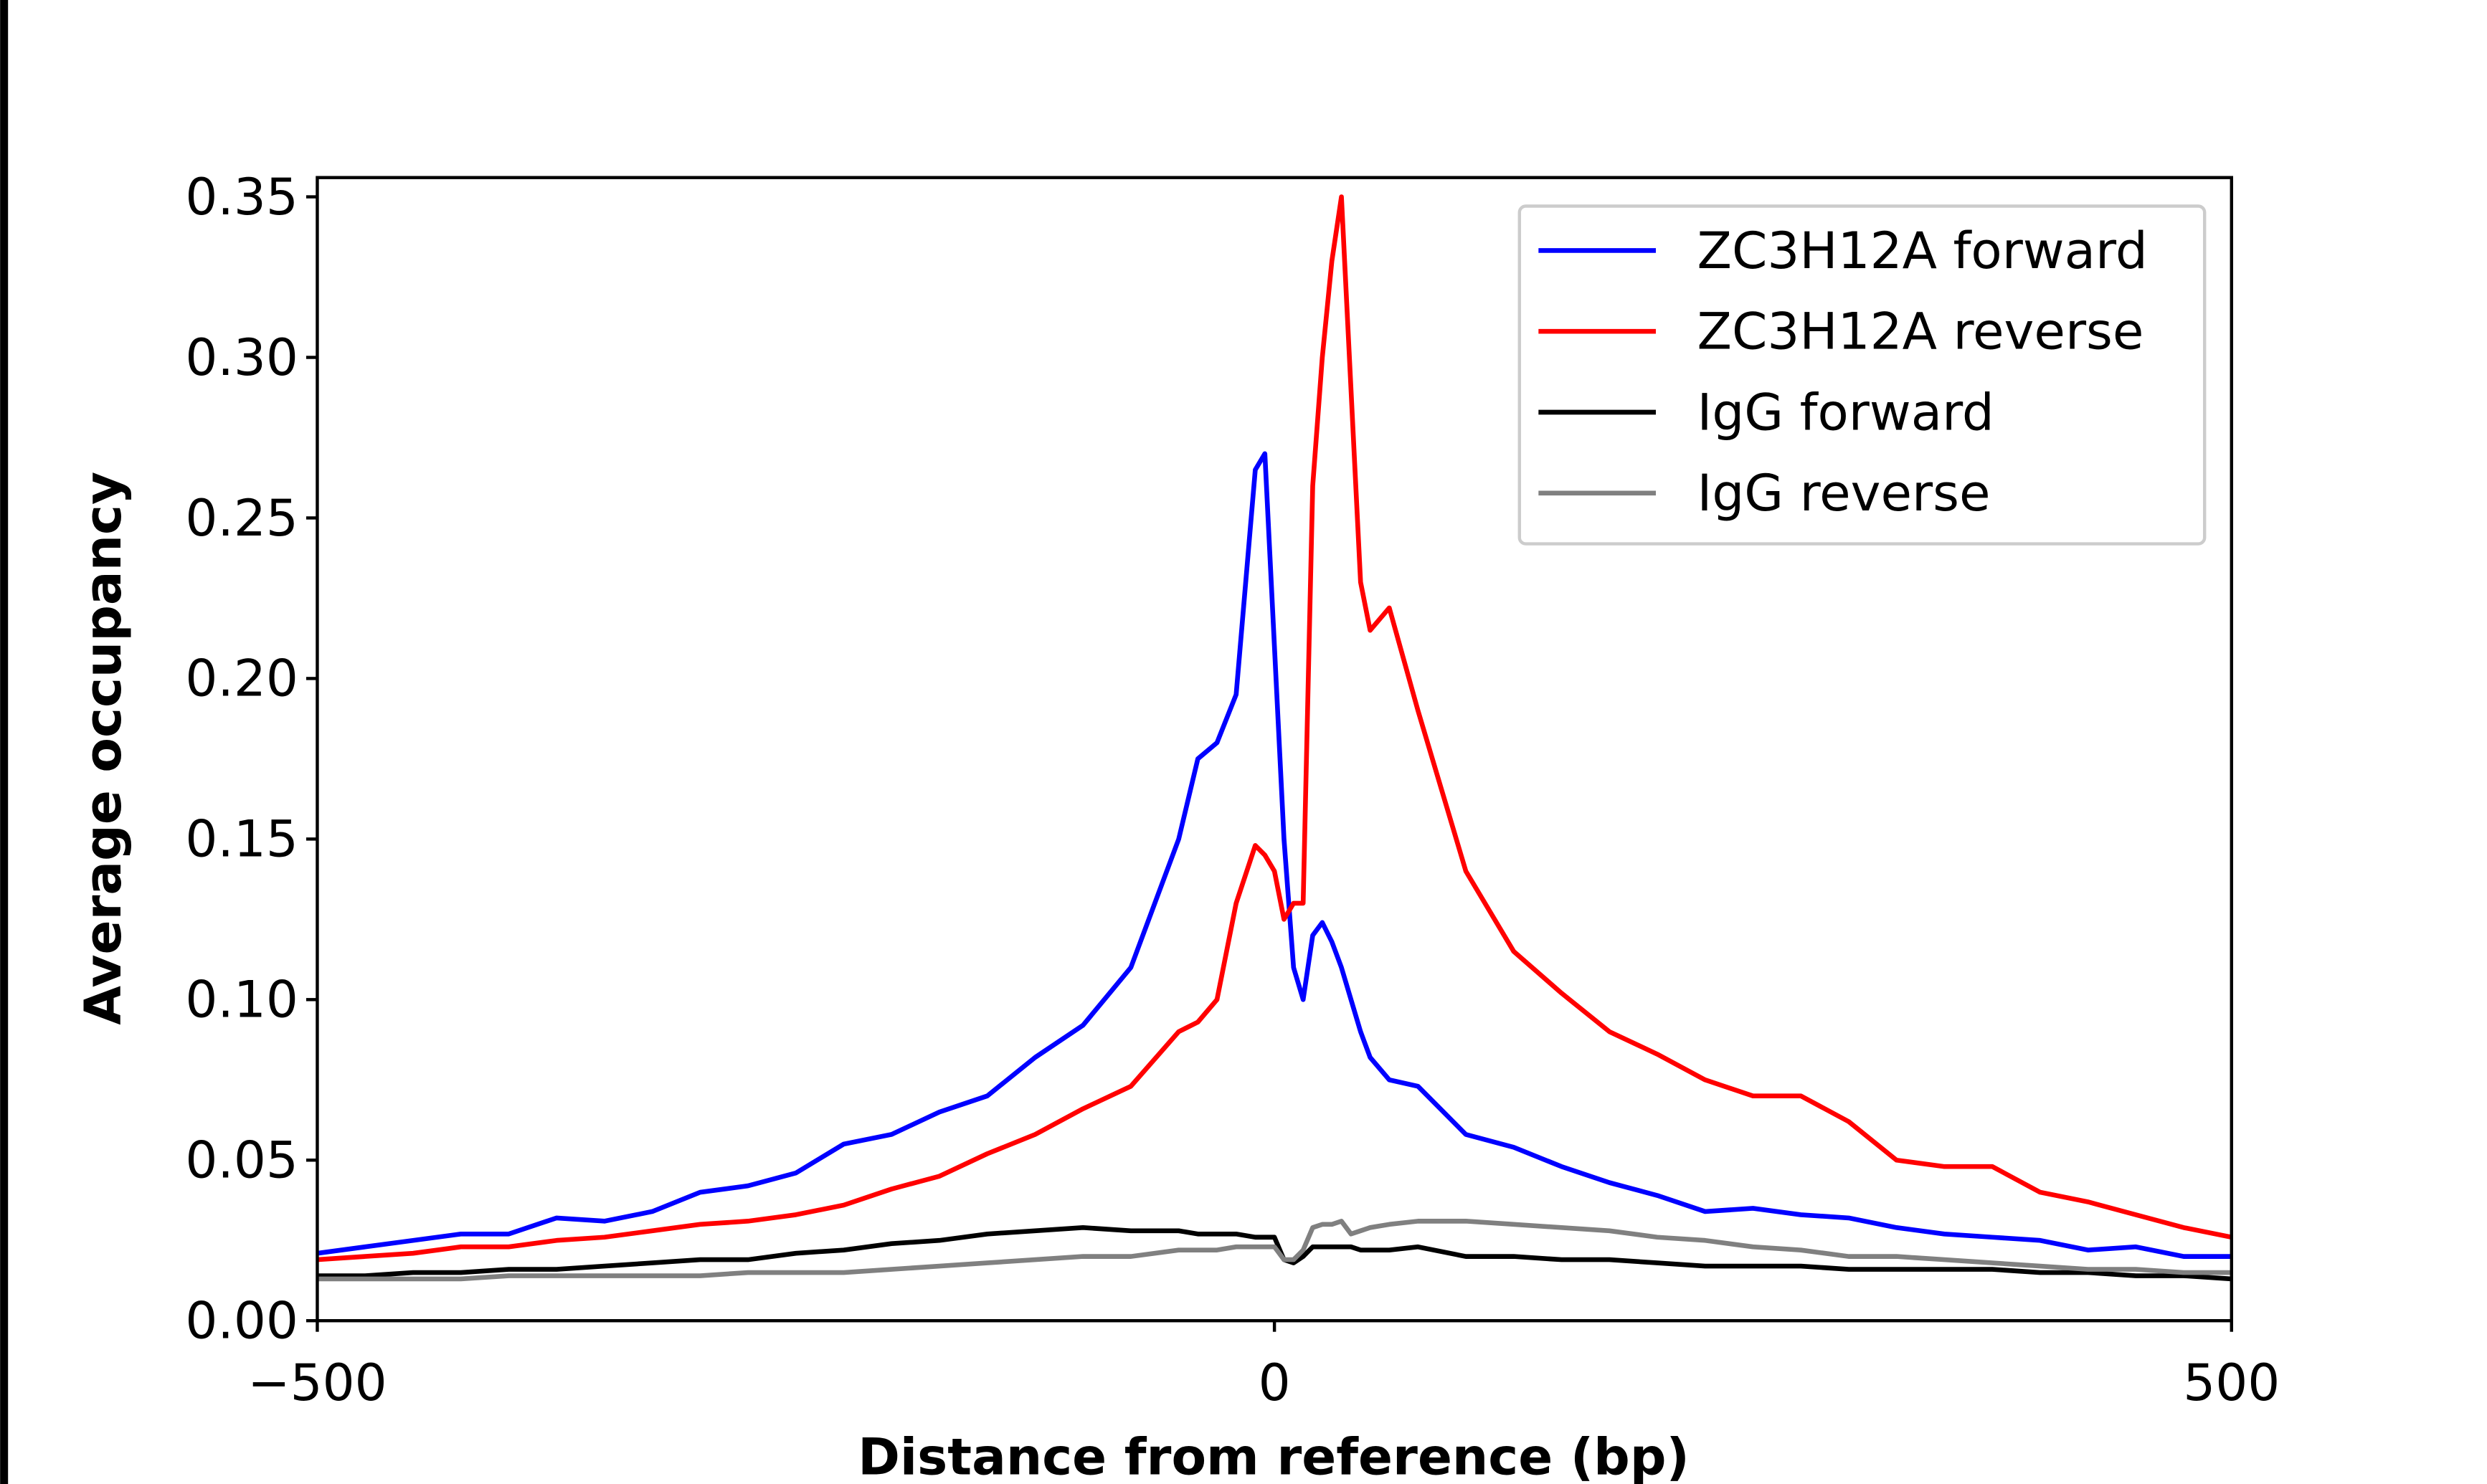 This screenshot has height=1484, width=2487. What do you see at coordinates (317, 1383) in the screenshot?
I see `x-tick-label: −500` at bounding box center [317, 1383].